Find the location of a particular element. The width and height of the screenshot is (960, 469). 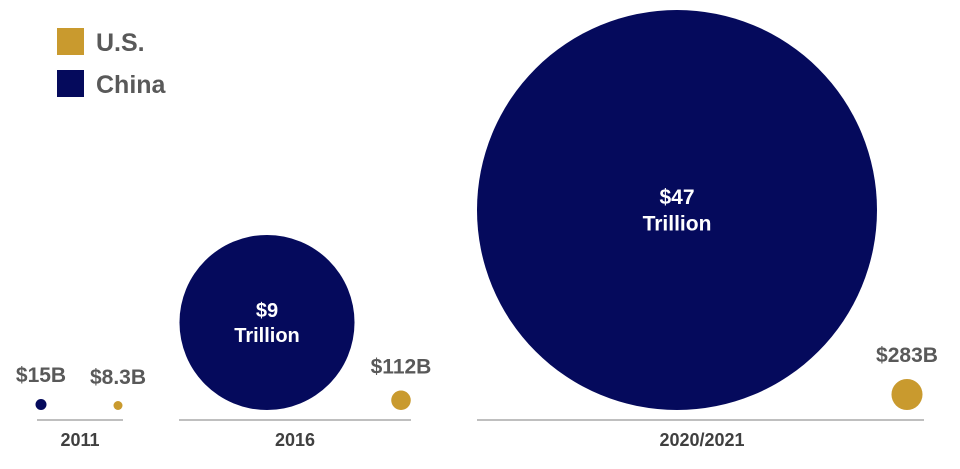

bubble-inner-label-china-2020-2021-0: $47 is located at coordinates (676, 197).